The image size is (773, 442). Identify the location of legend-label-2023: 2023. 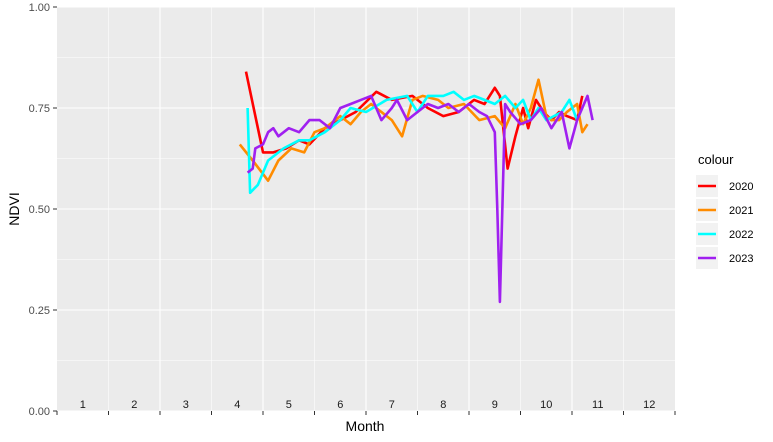
(741, 259).